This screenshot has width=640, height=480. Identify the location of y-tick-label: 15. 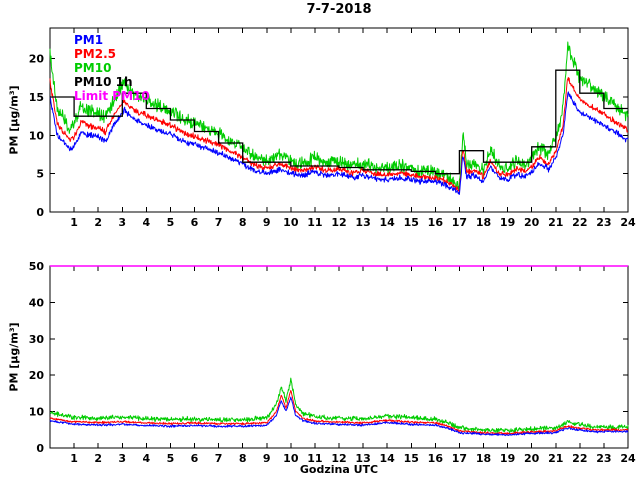
(36, 97).